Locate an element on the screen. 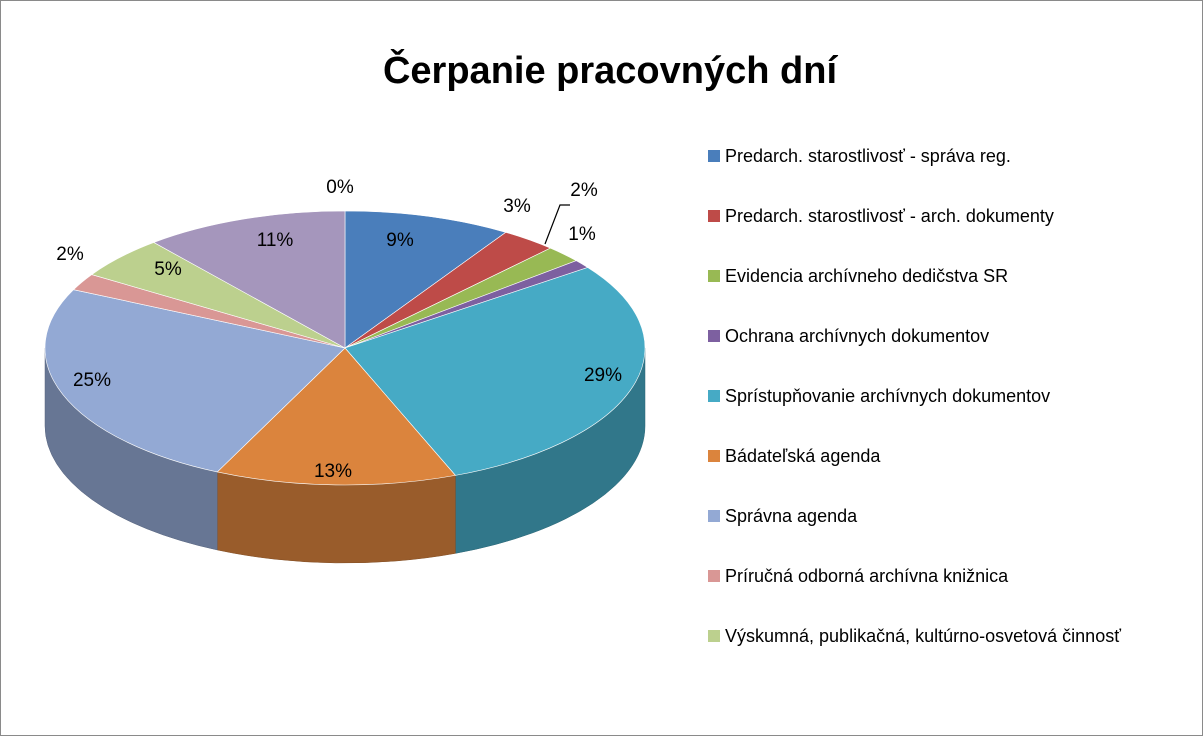  data-label: 29% is located at coordinates (603, 375).